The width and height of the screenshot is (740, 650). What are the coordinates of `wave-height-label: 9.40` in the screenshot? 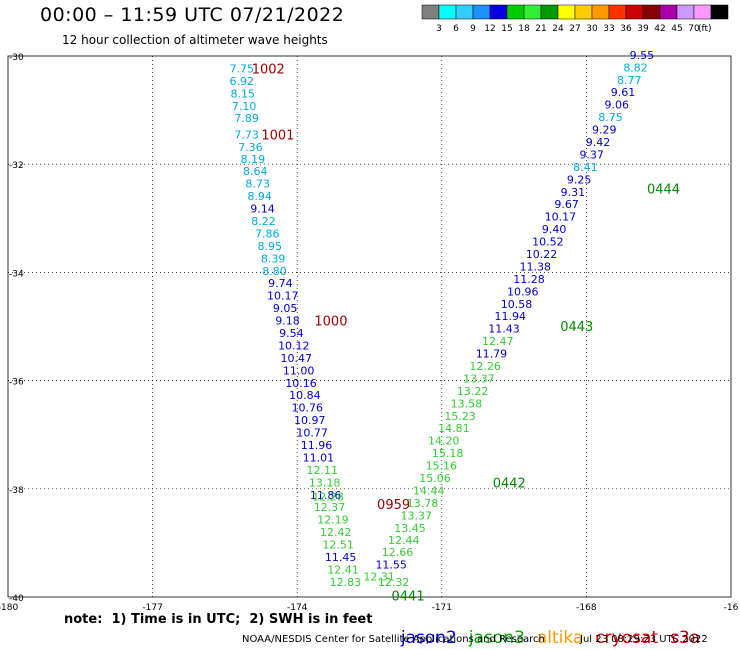 It's located at (554, 229).